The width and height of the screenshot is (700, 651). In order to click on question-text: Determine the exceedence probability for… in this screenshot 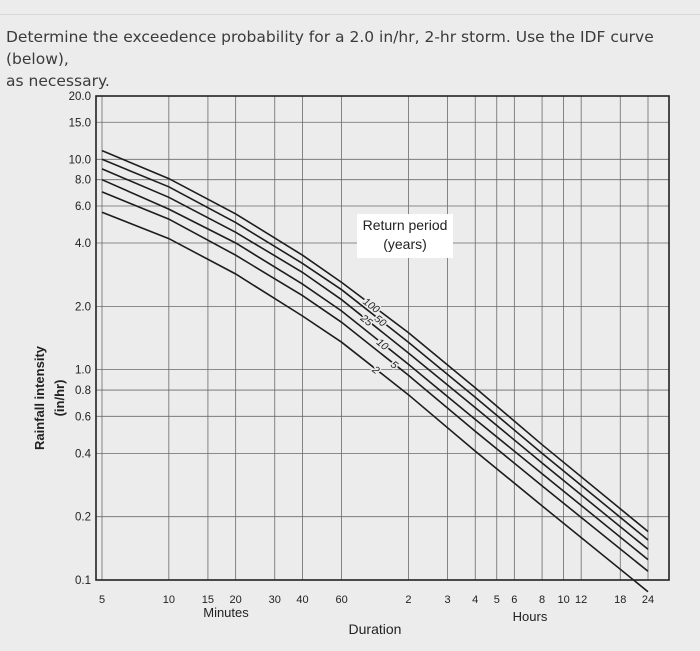, I will do `click(351, 59)`.